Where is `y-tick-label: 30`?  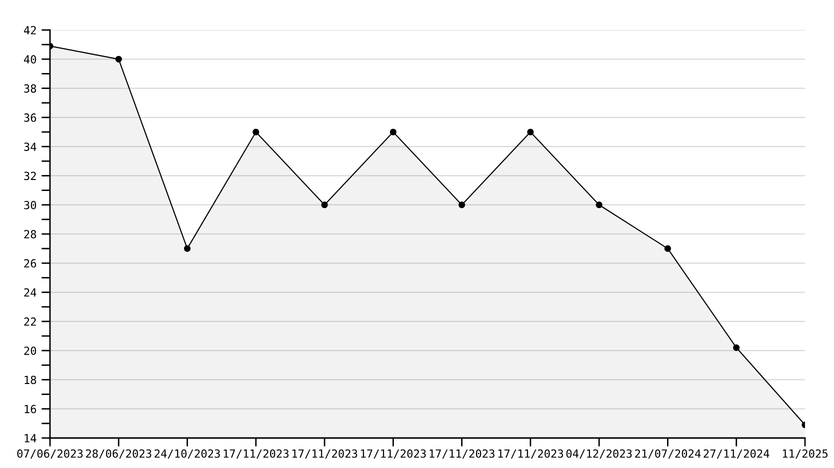 y-tick-label: 30 is located at coordinates (30, 205).